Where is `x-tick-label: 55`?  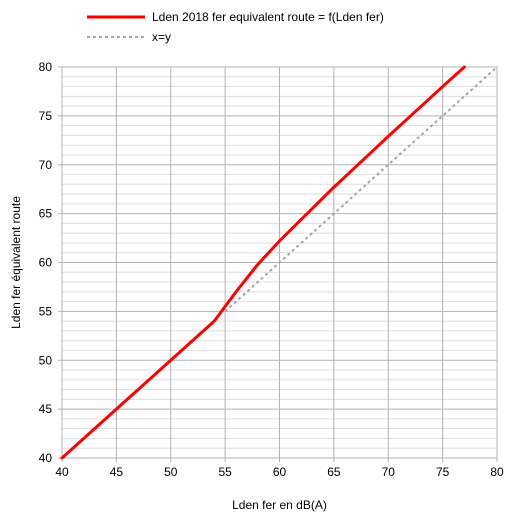
x-tick-label: 55 is located at coordinates (225, 472).